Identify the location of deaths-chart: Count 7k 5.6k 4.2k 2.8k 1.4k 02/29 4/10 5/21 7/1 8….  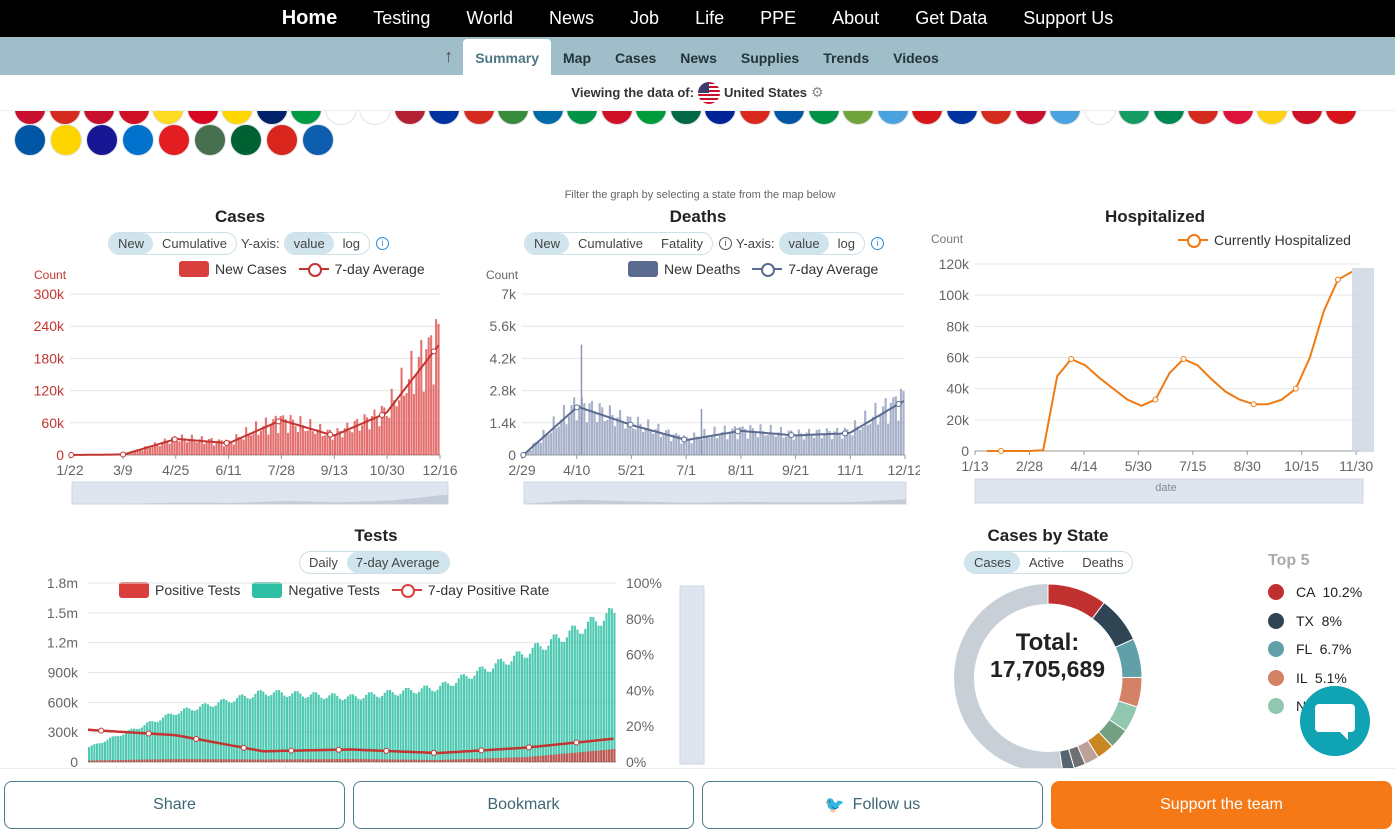
(695, 385).